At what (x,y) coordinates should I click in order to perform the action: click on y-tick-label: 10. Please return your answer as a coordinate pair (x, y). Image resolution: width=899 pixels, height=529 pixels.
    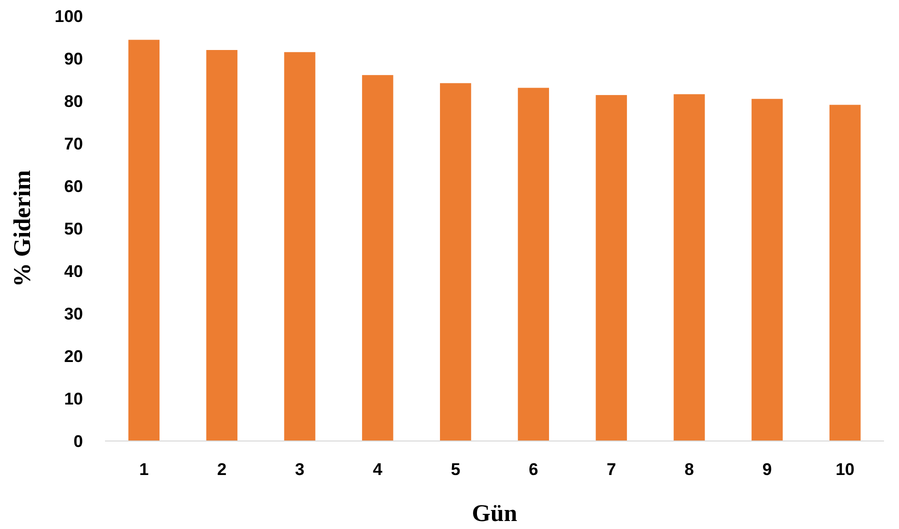
    Looking at the image, I should click on (73, 398).